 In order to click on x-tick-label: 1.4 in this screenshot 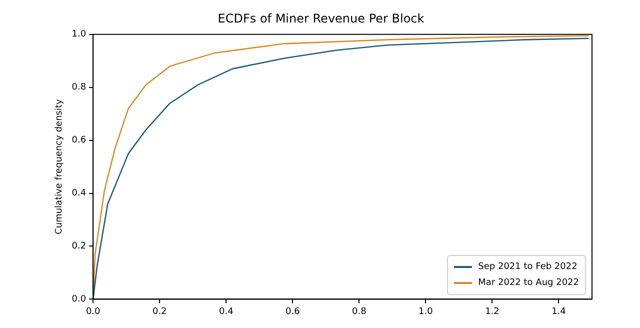, I will do `click(559, 311)`.